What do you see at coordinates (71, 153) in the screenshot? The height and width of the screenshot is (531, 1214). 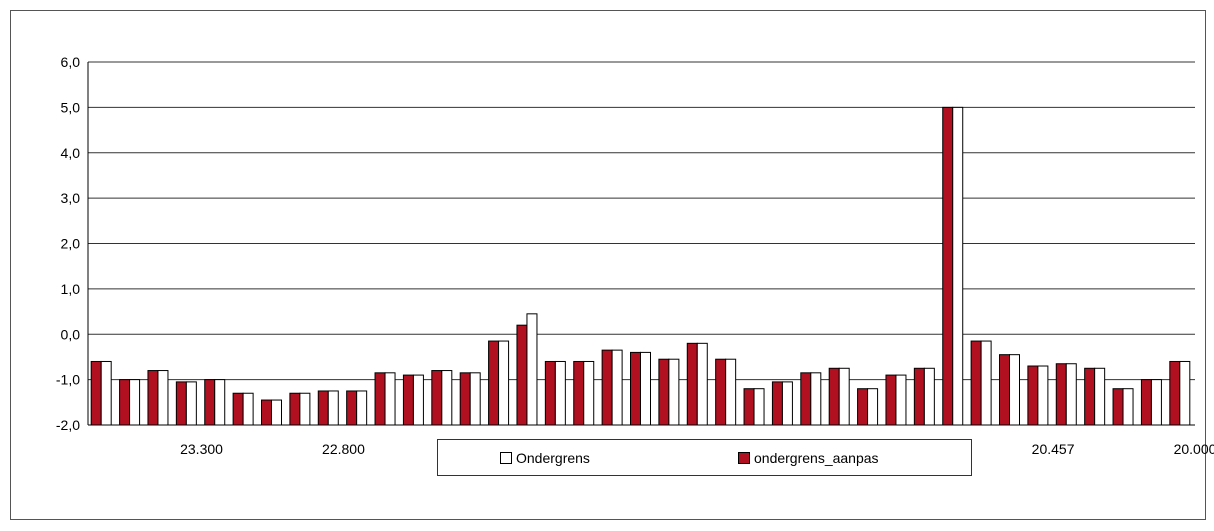 I see `y-tick-label: 4,0` at bounding box center [71, 153].